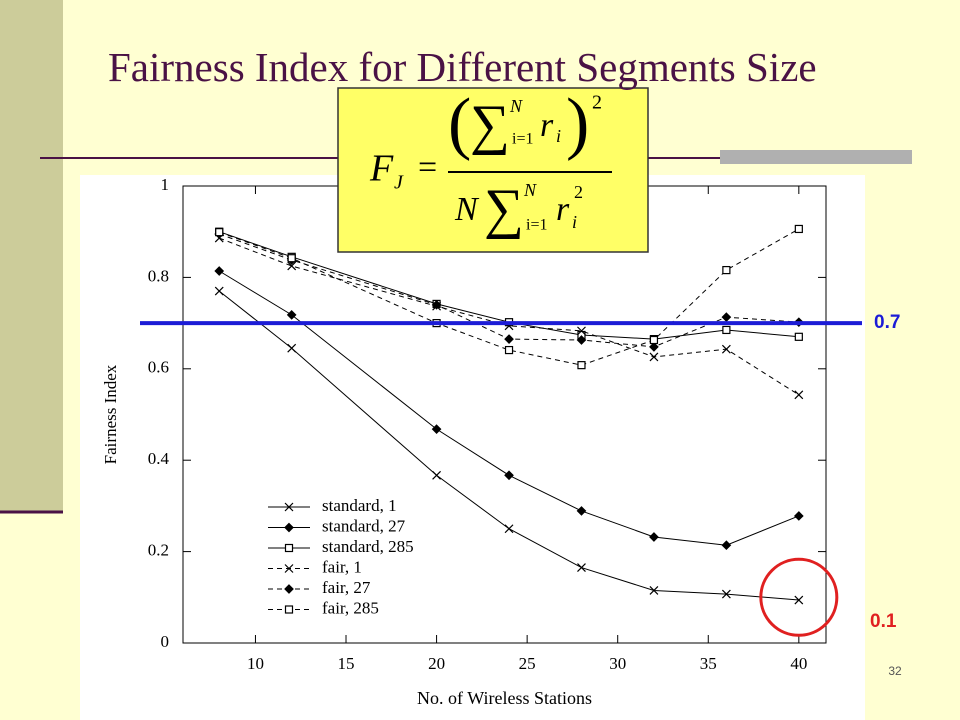 Image resolution: width=960 pixels, height=720 pixels. What do you see at coordinates (887, 322) in the screenshot?
I see `reference-label: 0.7` at bounding box center [887, 322].